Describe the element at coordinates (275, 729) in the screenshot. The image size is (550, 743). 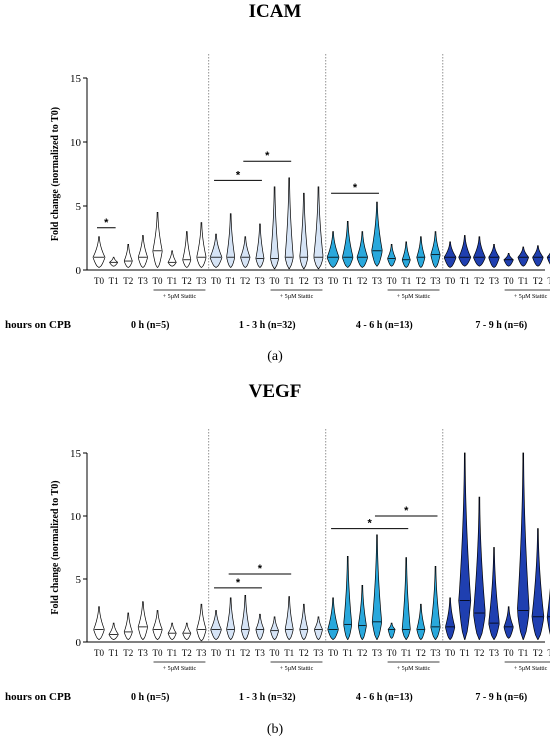
I see `panel-caption: (b)` at that location.